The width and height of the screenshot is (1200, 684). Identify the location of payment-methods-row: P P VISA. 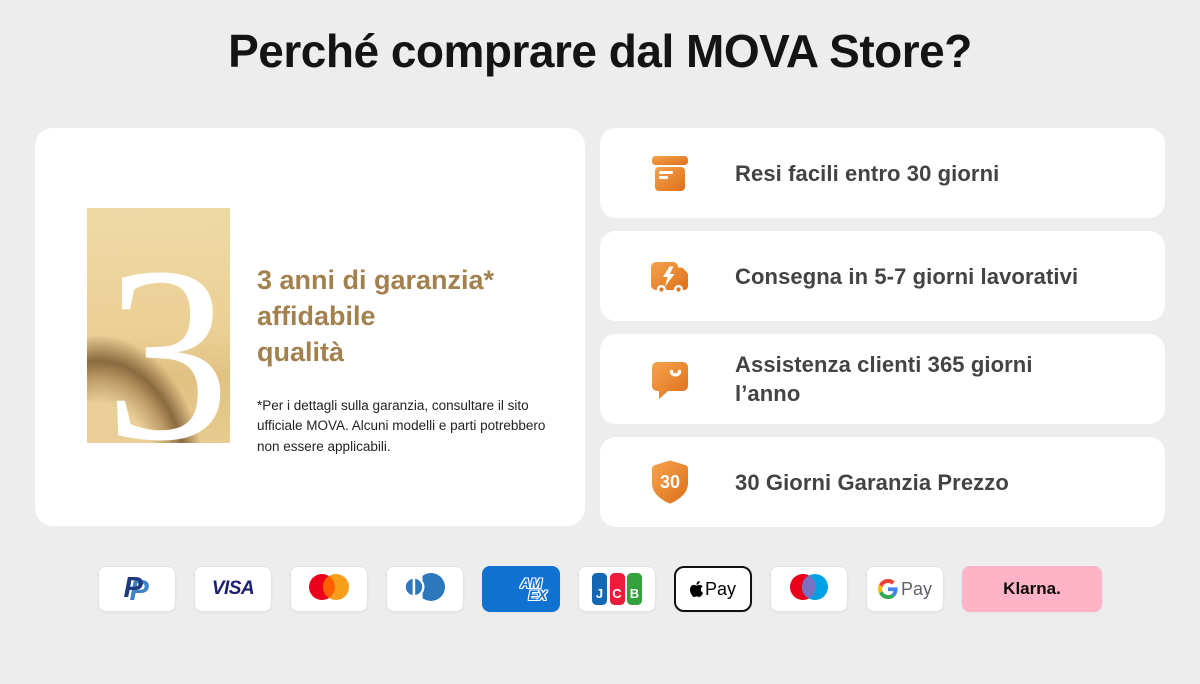
(600, 589).